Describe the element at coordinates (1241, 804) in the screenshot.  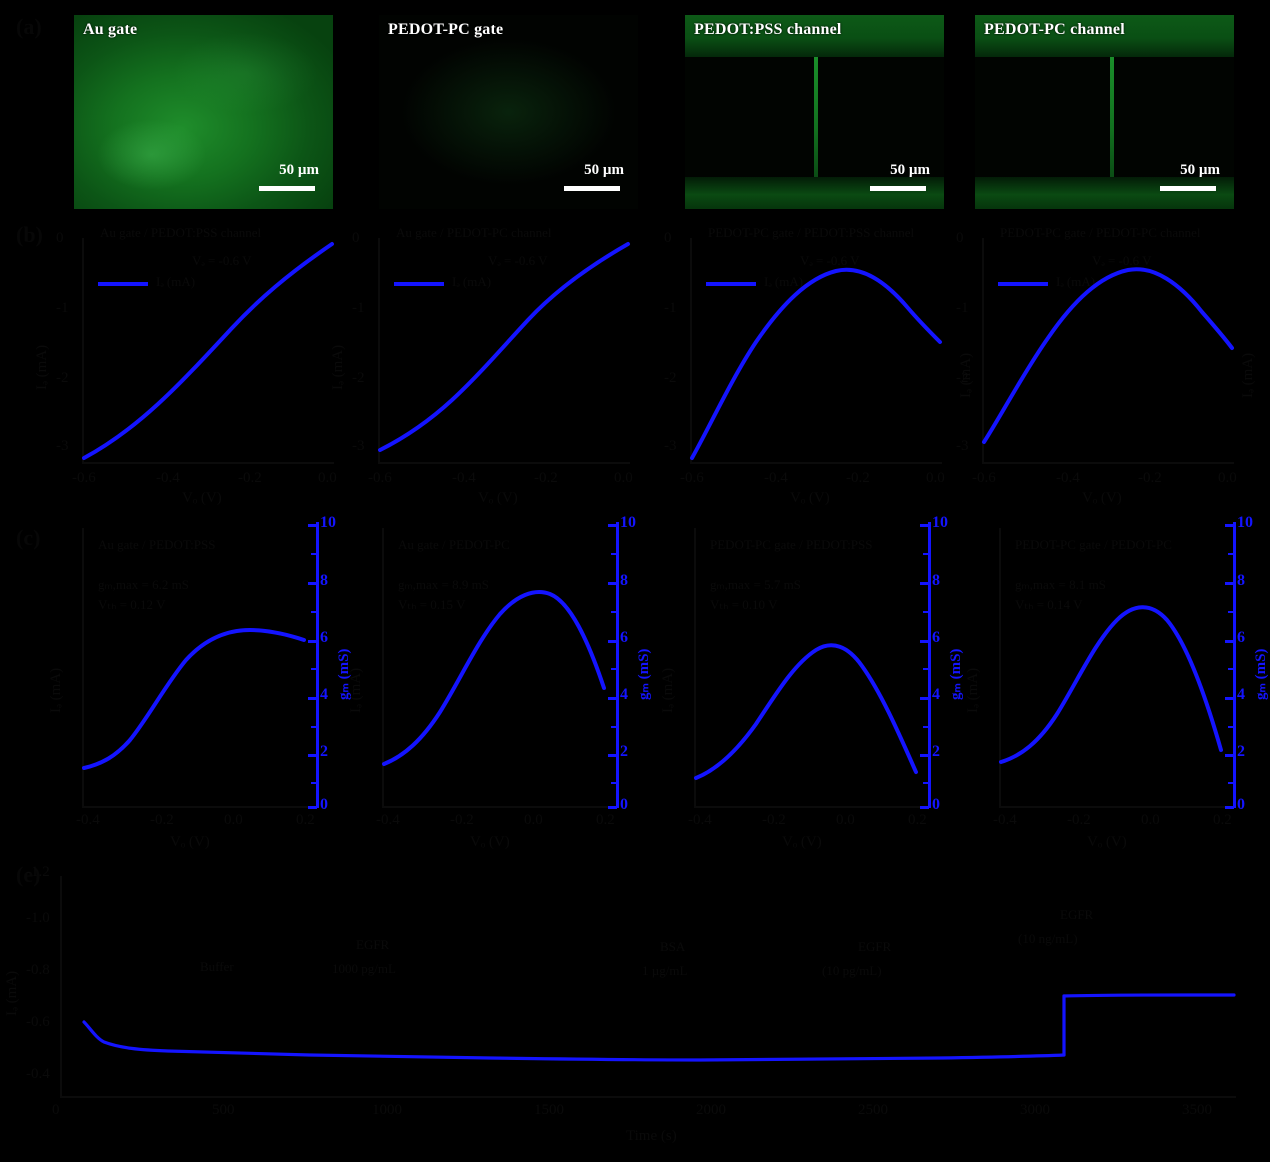
I see `right-tick-label: 0` at that location.